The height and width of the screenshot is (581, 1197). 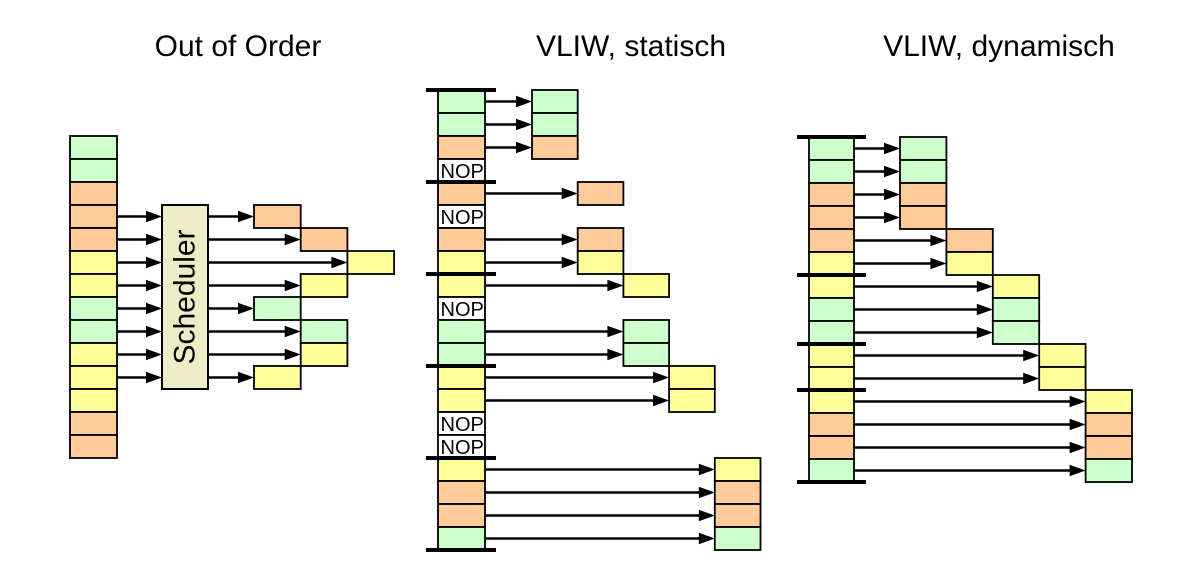 What do you see at coordinates (631, 46) in the screenshot?
I see `section-title-vliw-static: VLIW, statisch` at bounding box center [631, 46].